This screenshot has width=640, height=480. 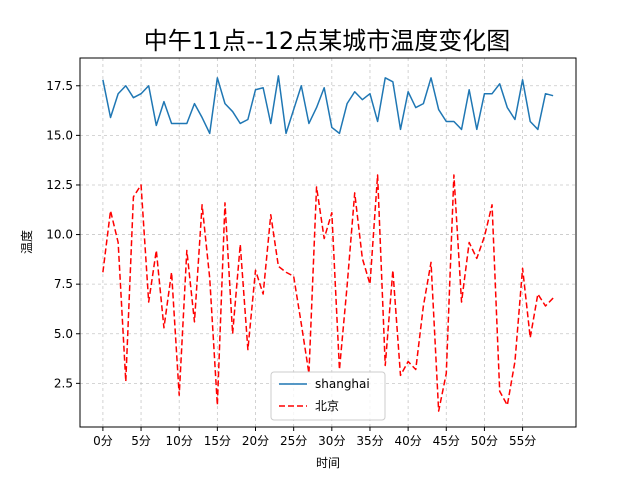 What do you see at coordinates (446, 441) in the screenshot?
I see `x-tick-label: 45分` at bounding box center [446, 441].